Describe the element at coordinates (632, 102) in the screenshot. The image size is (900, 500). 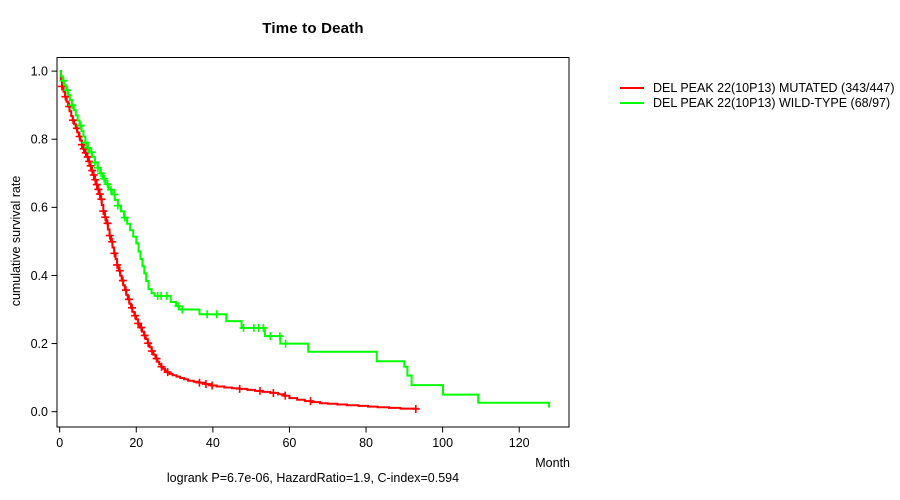
I see `legend-line-swatch-wildtype` at that location.